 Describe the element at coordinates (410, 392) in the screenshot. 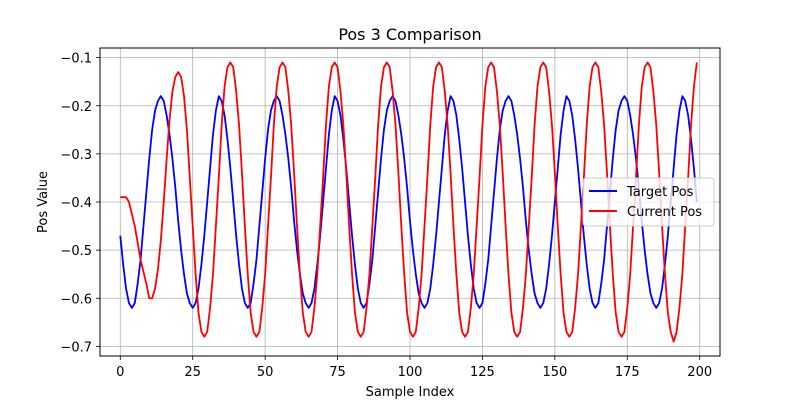

I see `x-axis-label: Sample Index` at that location.